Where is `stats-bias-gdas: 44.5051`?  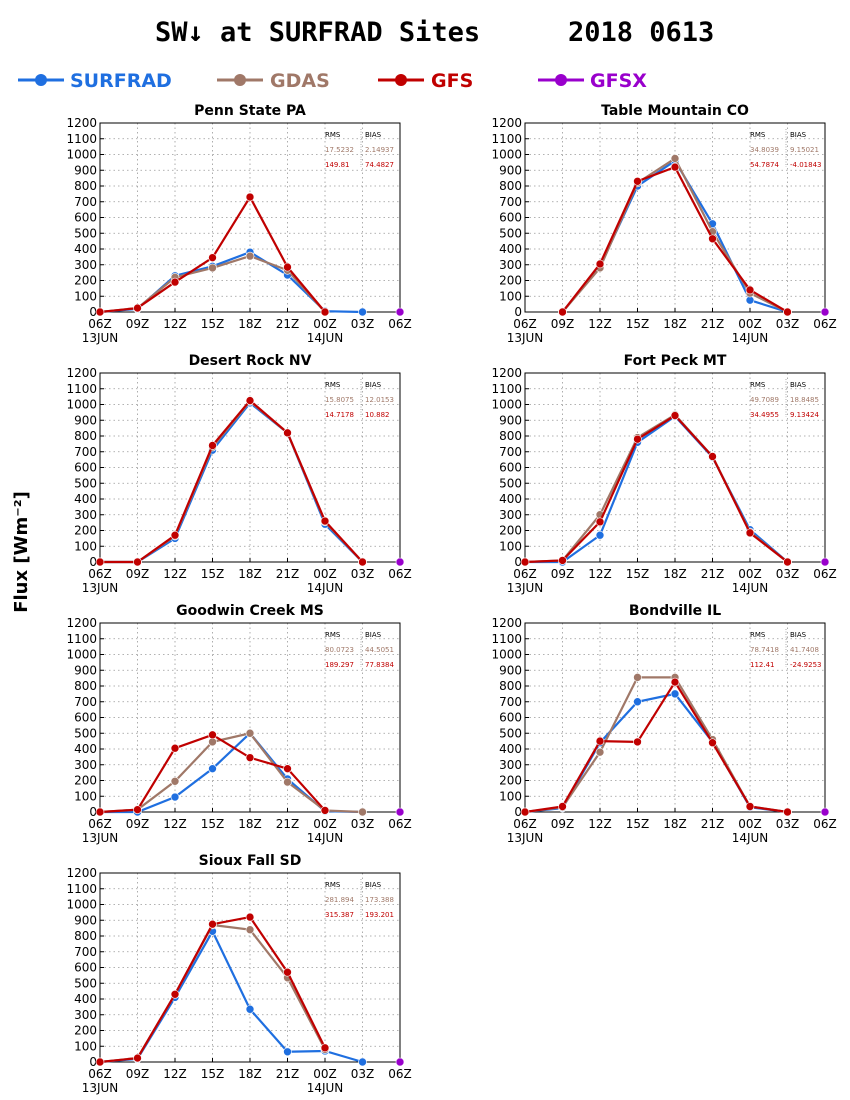 stats-bias-gdas: 44.5051 is located at coordinates (379, 650).